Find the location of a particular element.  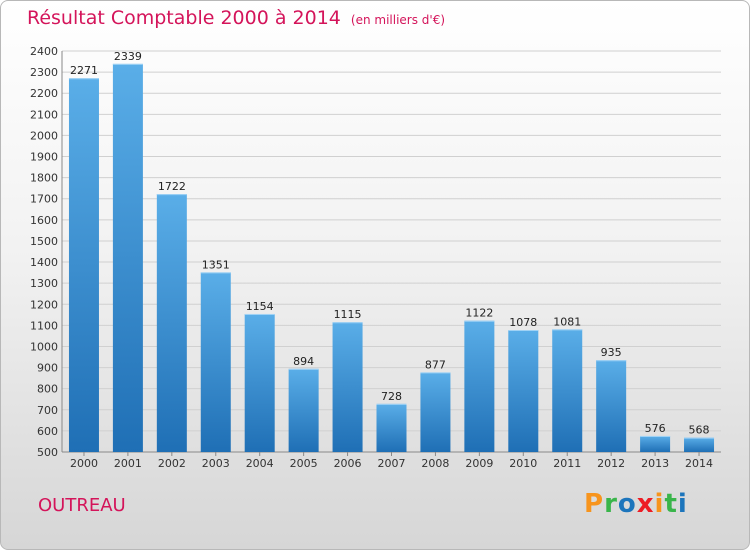

logo-letter: x is located at coordinates (645, 504).